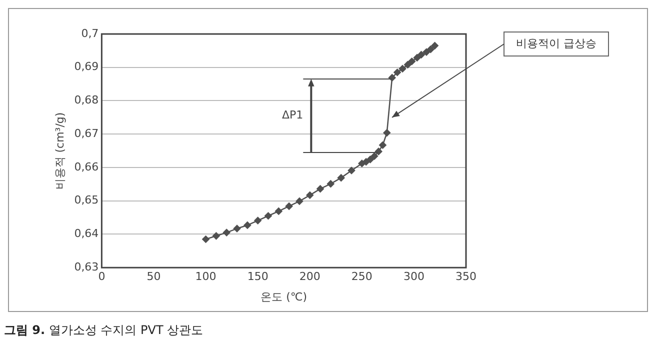  What do you see at coordinates (86, 100) in the screenshot?
I see `y-tick-label: 0,68` at bounding box center [86, 100].